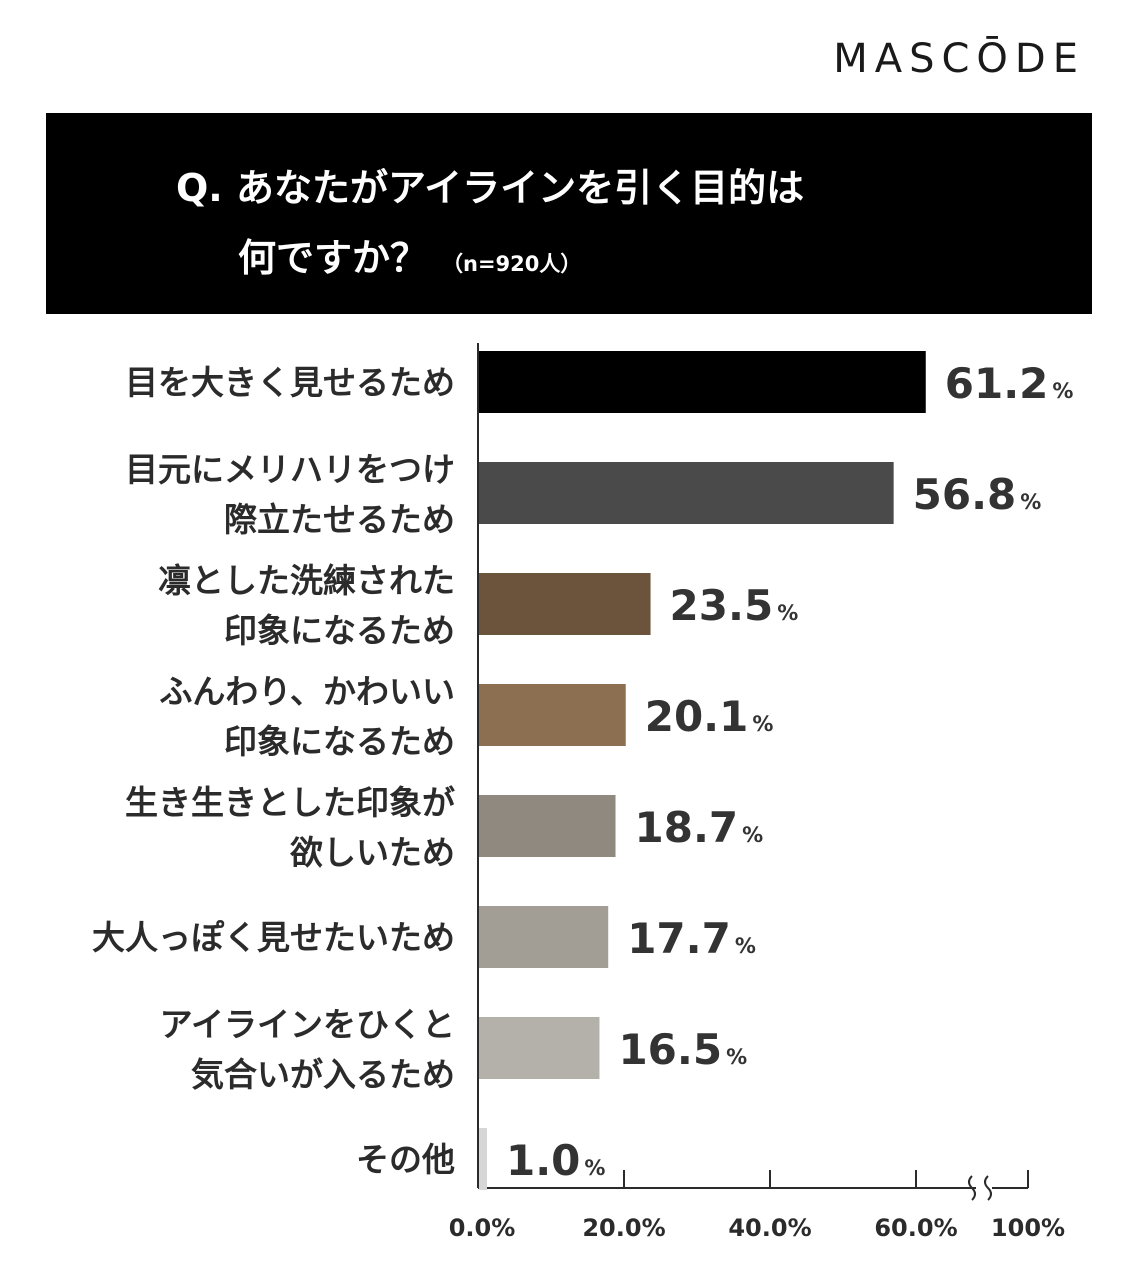 The width and height of the screenshot is (1137, 1280). I want to click on category-label: 目を大きく見せるため, so click(290, 382).